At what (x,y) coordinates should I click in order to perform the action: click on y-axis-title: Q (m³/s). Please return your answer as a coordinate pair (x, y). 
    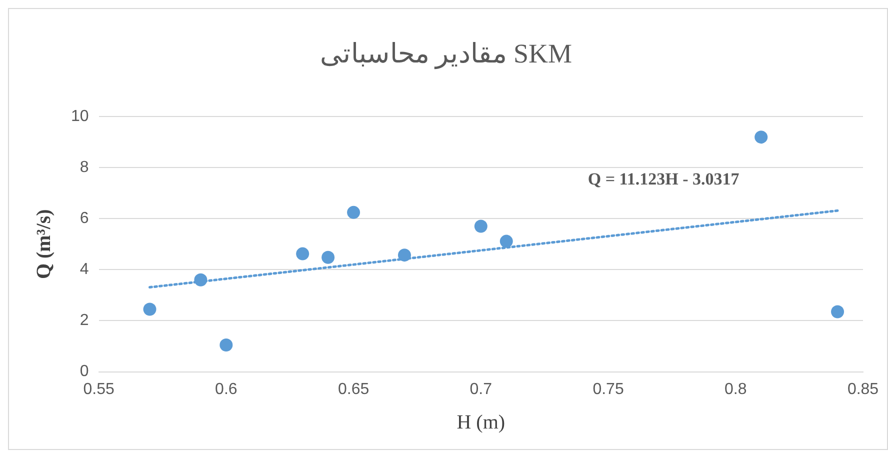
    Looking at the image, I should click on (44, 244).